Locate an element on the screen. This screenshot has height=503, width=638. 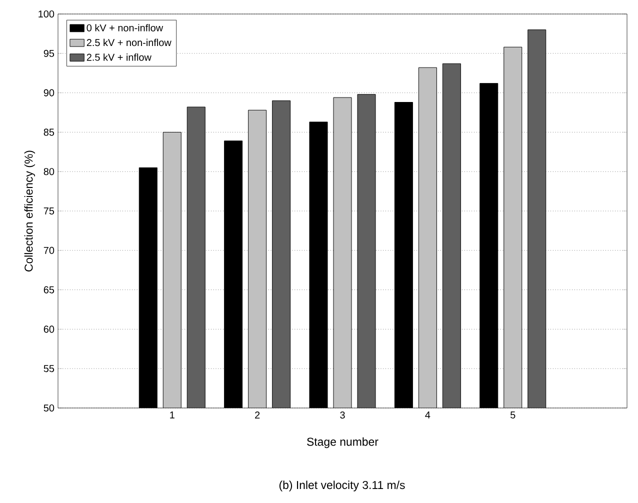
legend-label: 0 kV + non-inflow is located at coordinates (125, 28).